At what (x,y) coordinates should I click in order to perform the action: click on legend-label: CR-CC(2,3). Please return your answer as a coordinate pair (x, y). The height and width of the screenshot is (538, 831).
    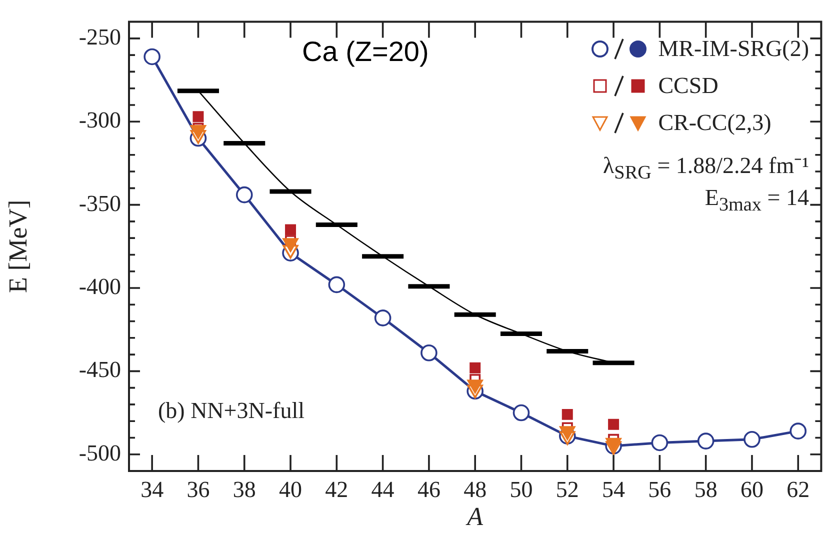
    Looking at the image, I should click on (715, 123).